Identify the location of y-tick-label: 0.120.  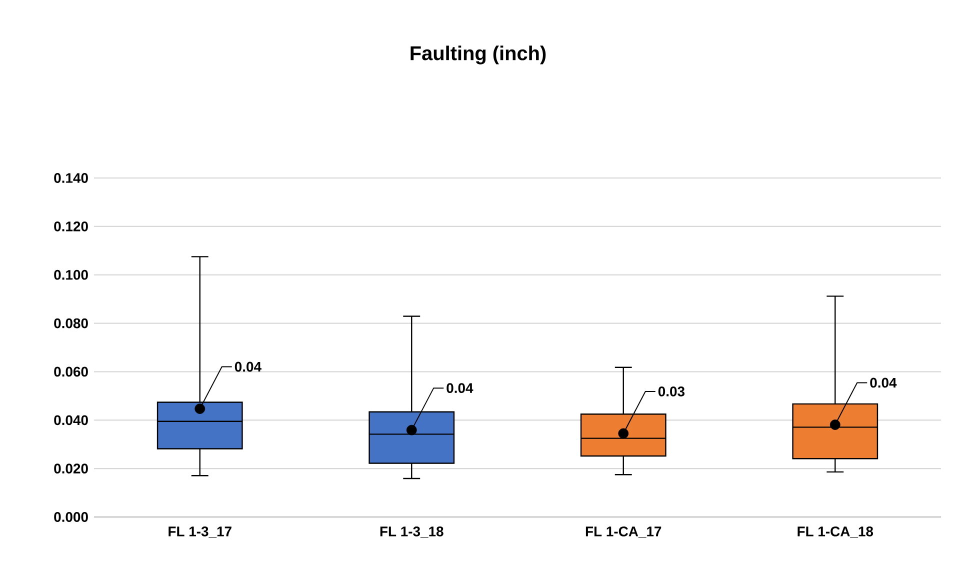
(71, 226).